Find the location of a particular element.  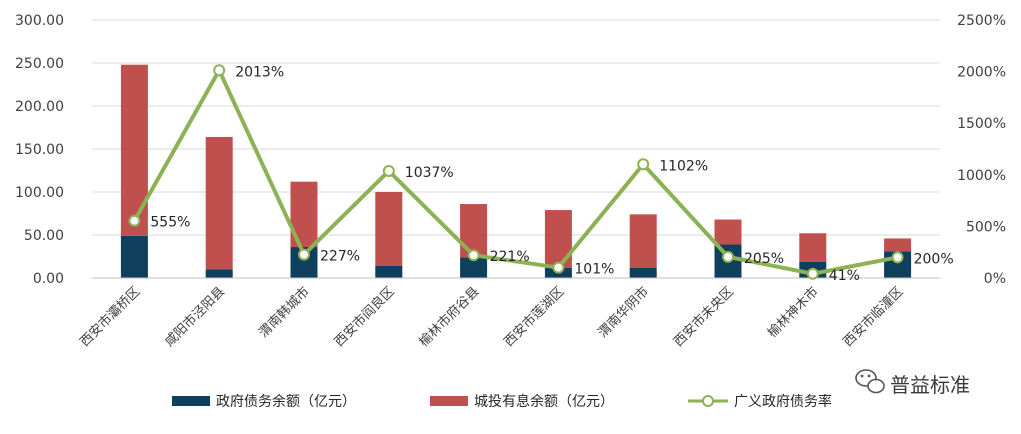

category-label: 西安市莲湖区 is located at coordinates (534, 317).